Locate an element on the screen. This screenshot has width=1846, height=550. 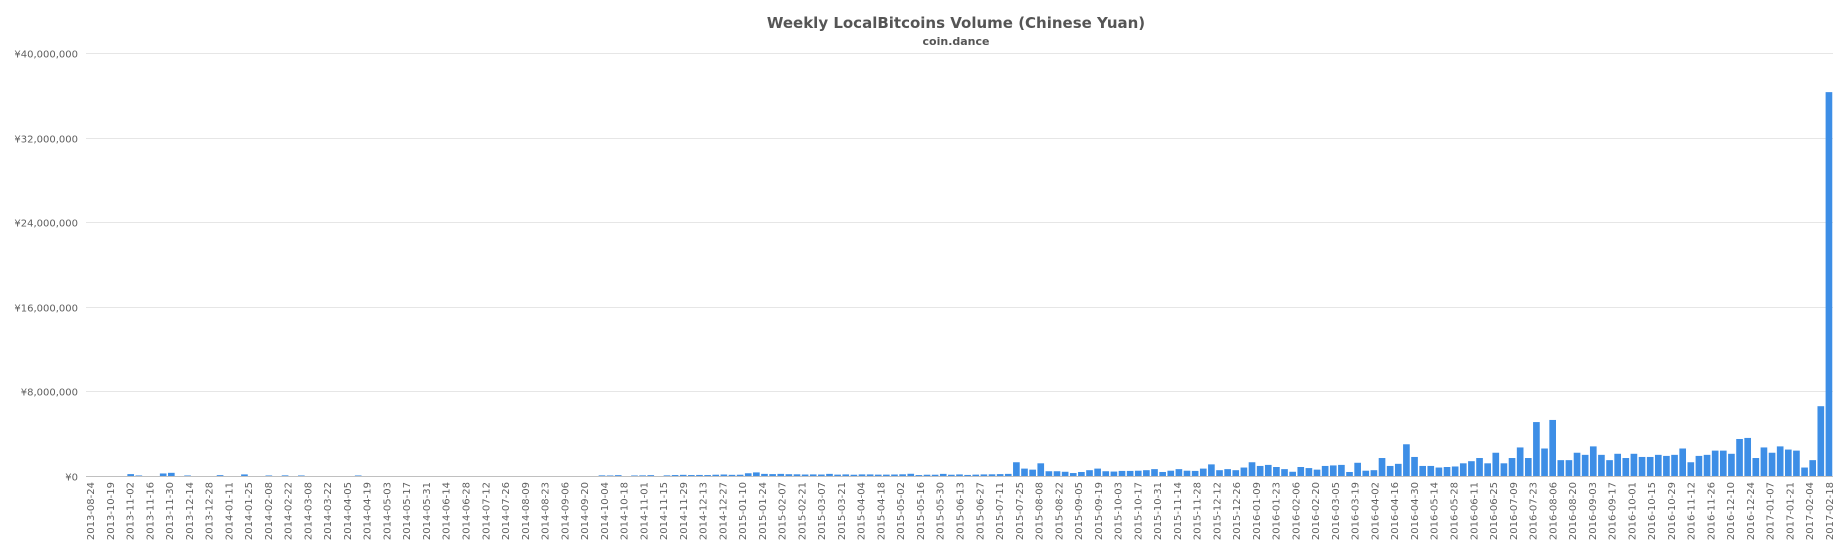
x-tick-label: 2014-03-22 is located at coordinates (328, 511).